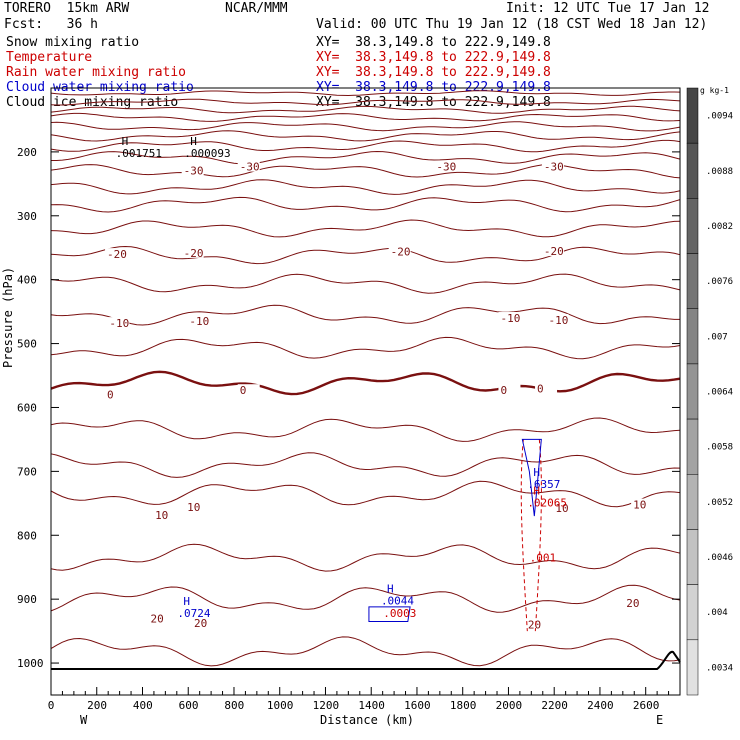 The width and height of the screenshot is (740, 740). I want to click on max-value: .001, so click(543, 558).